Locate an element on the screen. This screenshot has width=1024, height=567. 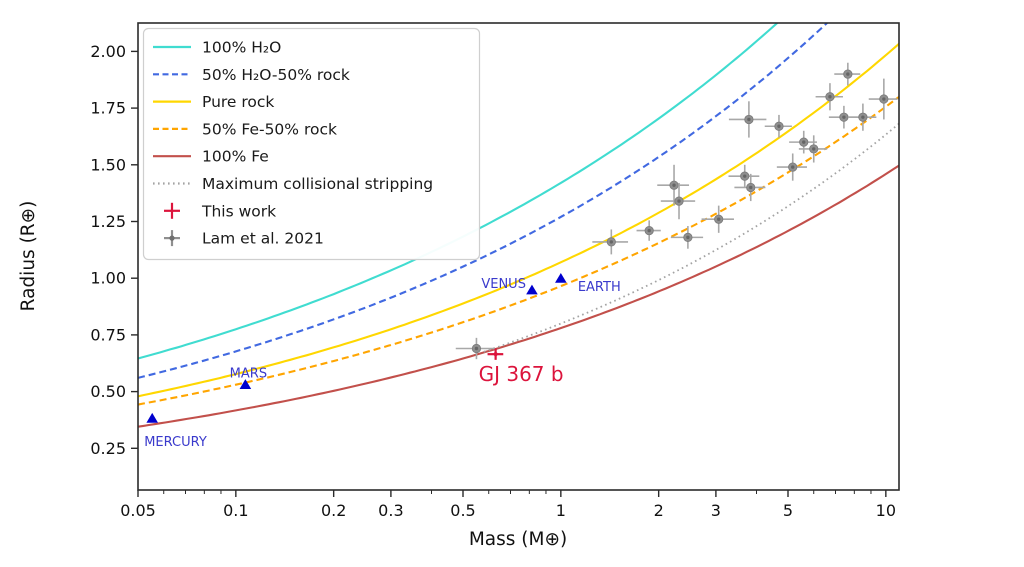
legend-item-4: 100% Fe is located at coordinates (211, 157).